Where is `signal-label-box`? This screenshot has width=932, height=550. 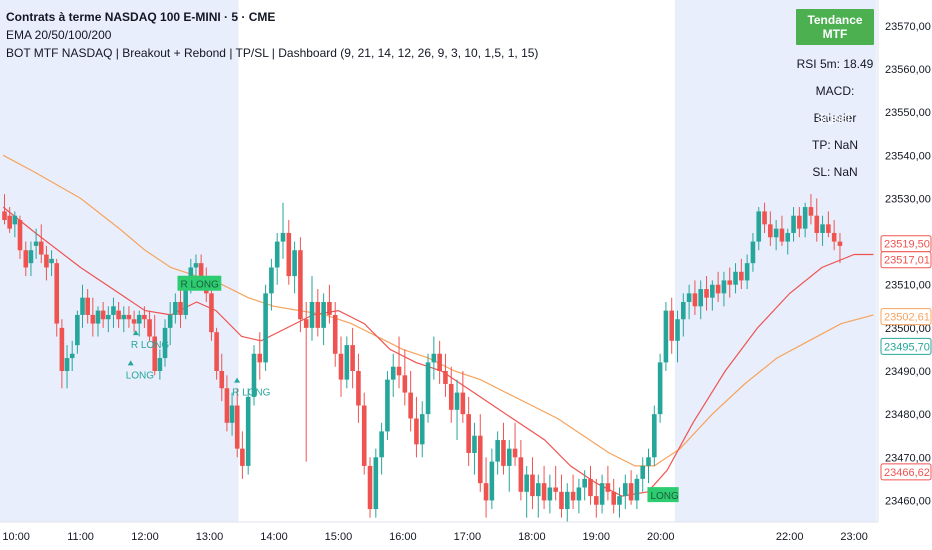
signal-label-box is located at coordinates (199, 283).